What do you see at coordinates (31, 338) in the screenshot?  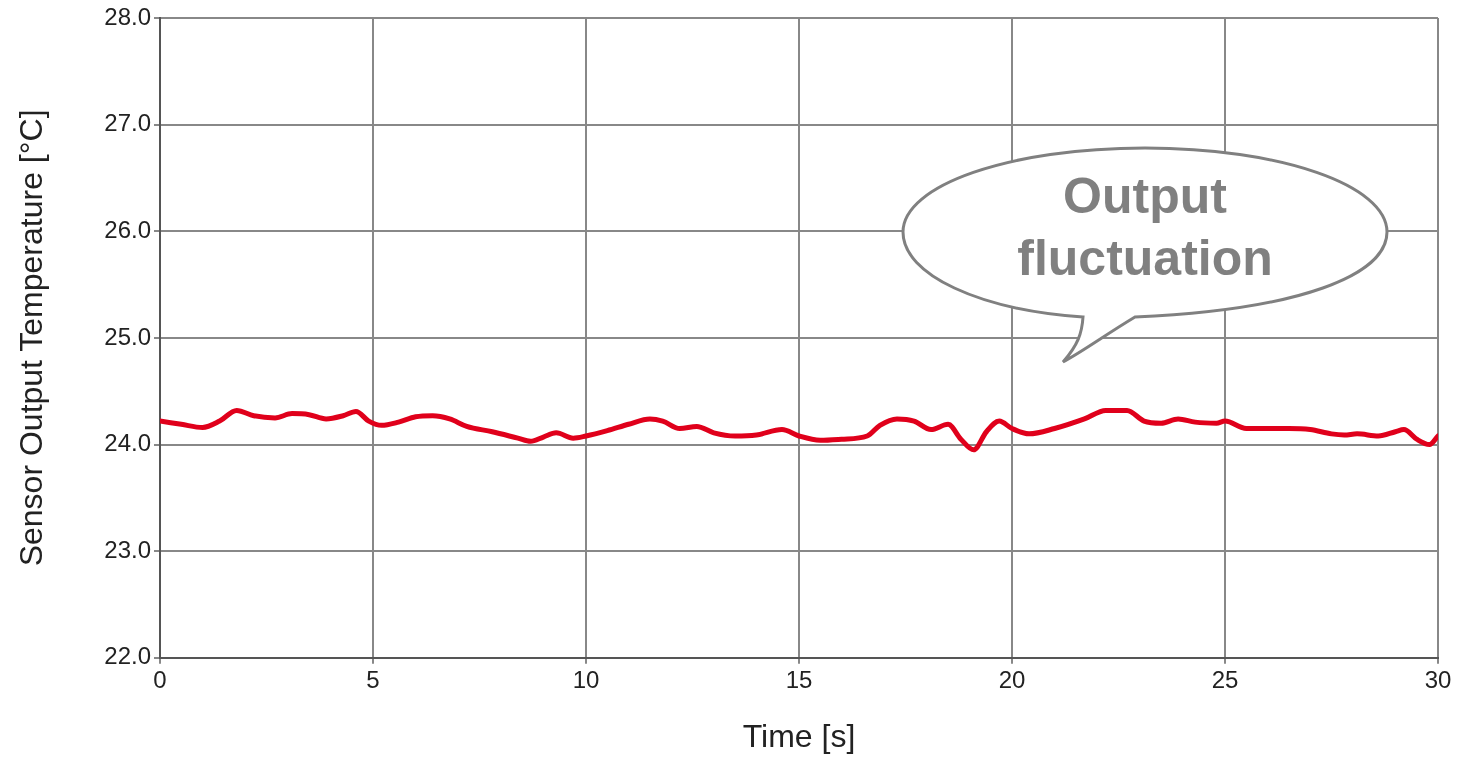 I see `y-axis-title: Sensor Output Temperature [°C]` at bounding box center [31, 338].